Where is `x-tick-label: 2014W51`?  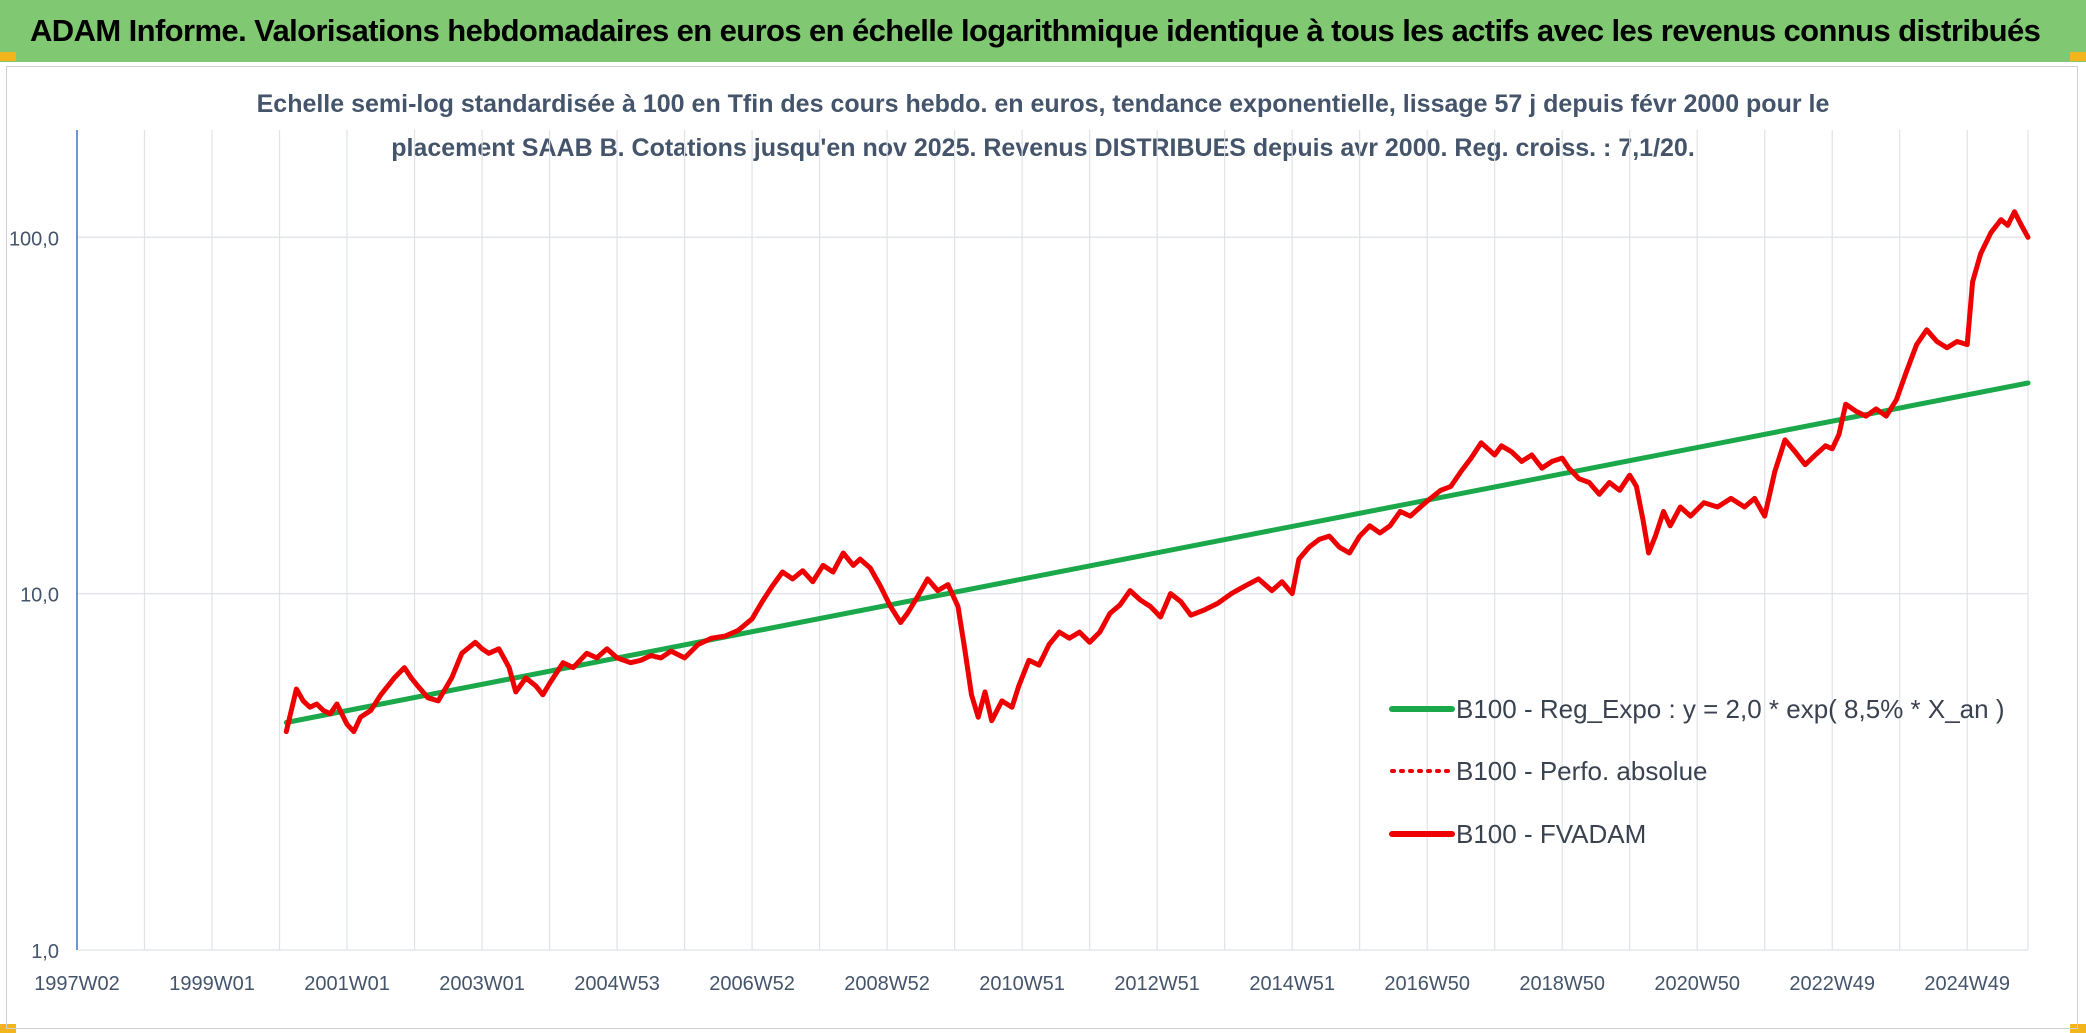
x-tick-label: 2014W51 is located at coordinates (1292, 984).